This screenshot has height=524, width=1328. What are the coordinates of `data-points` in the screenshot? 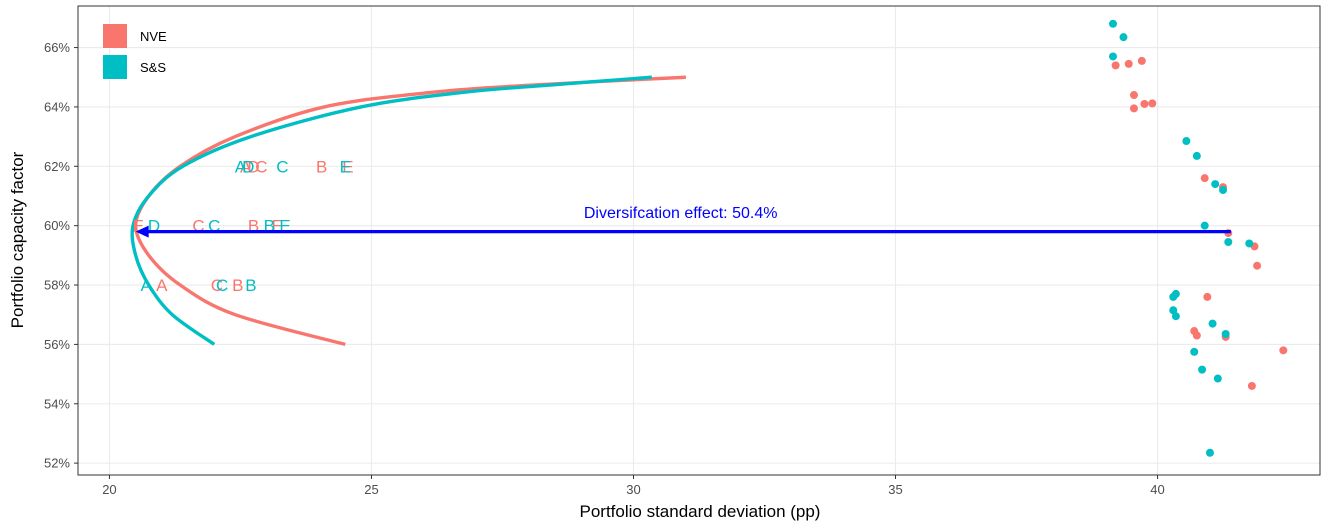 It's located at (1198, 238).